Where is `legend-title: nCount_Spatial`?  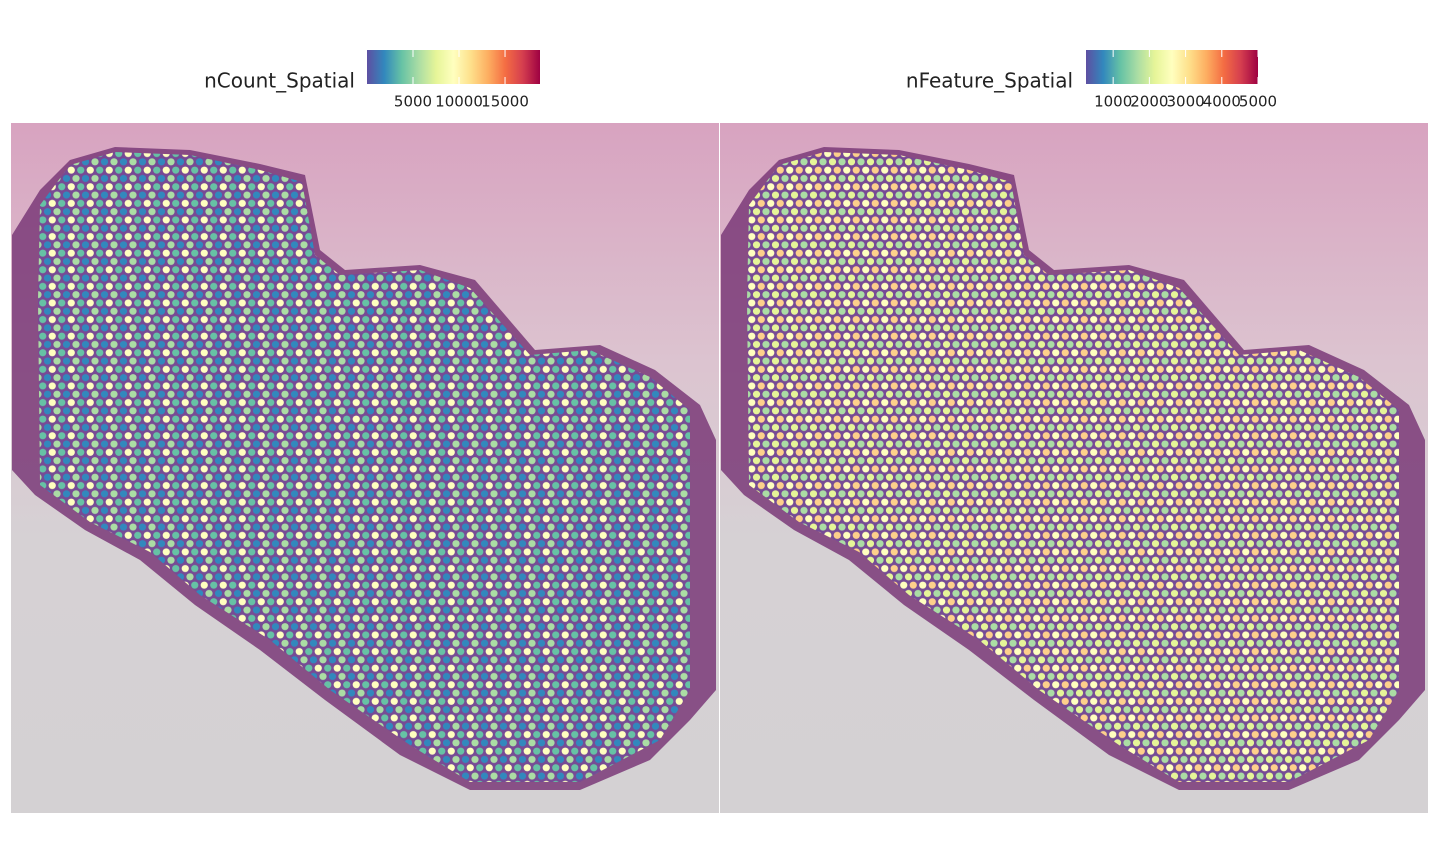 legend-title: nCount_Spatial is located at coordinates (279, 81).